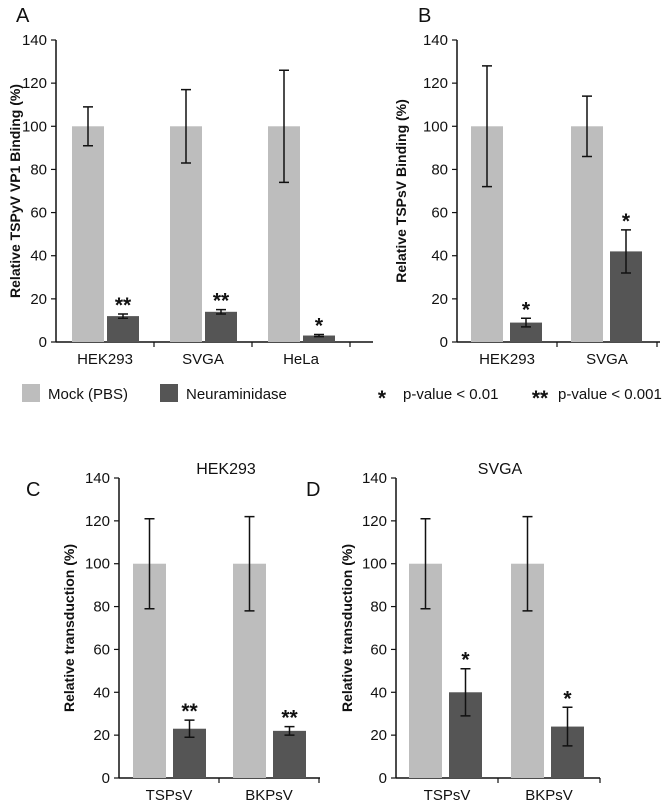 Image resolution: width=662 pixels, height=800 pixels. Describe the element at coordinates (15, 191) in the screenshot. I see `y-axis-label: Relative TSPyV VP1 Binding (%)` at that location.